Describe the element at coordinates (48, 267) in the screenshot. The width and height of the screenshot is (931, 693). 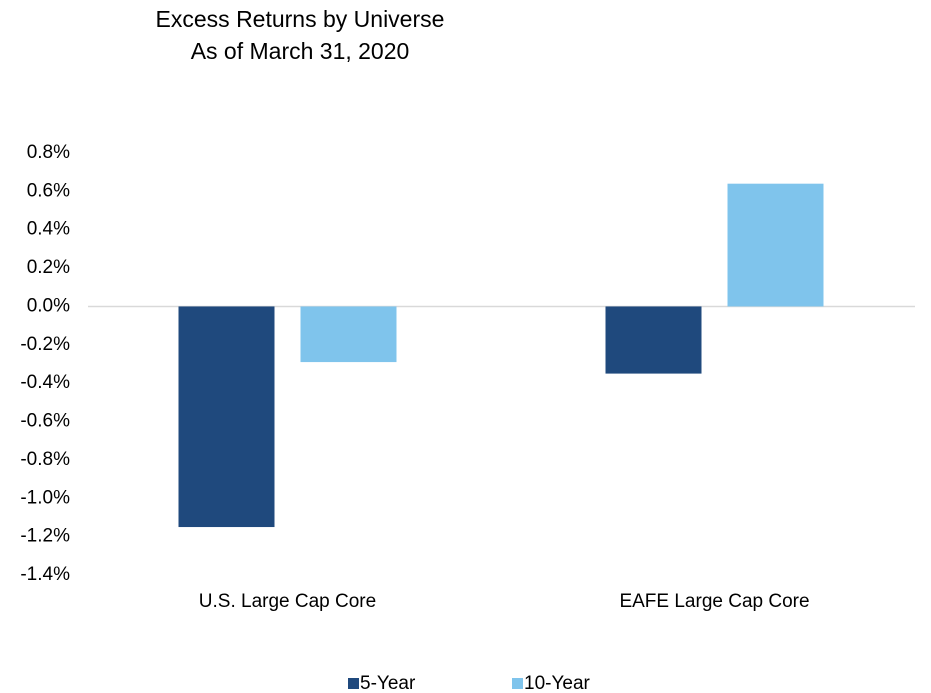
I see `y-tick-label: 0.2%` at that location.